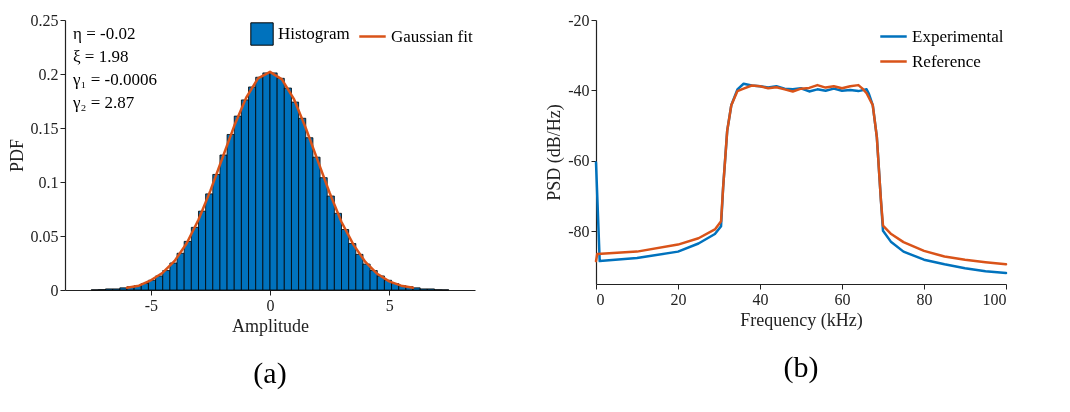  Describe the element at coordinates (44, 128) in the screenshot. I see `y-tick-label: 0.15` at that location.